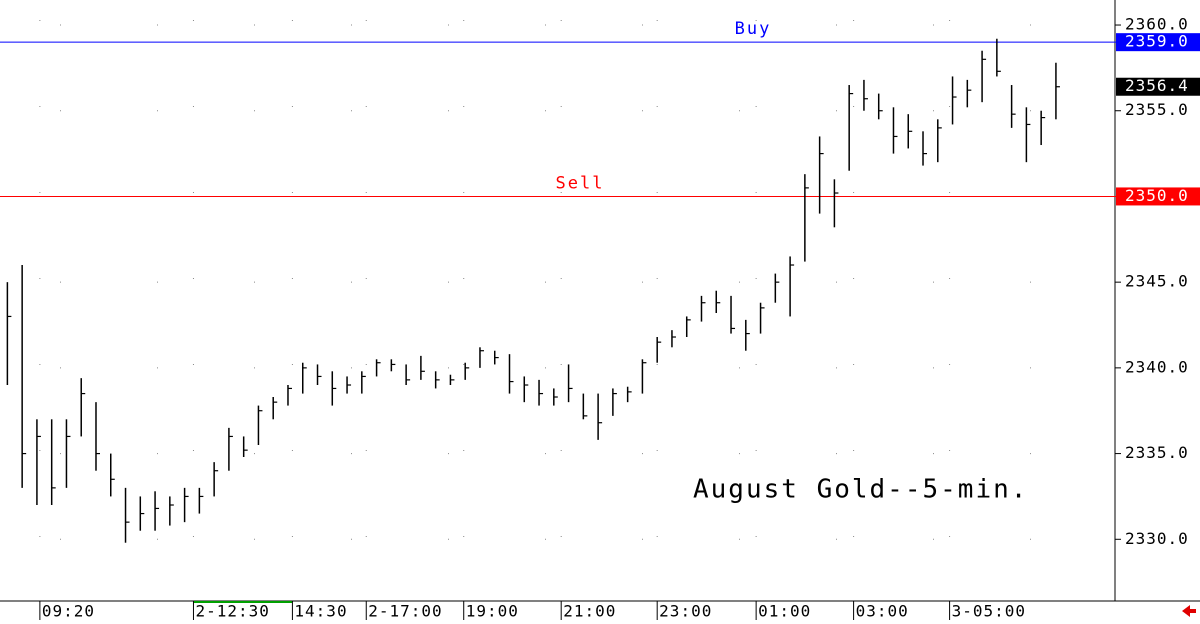 The width and height of the screenshot is (1200, 624). I want to click on y-tick-label: 2360.0, so click(1157, 24).